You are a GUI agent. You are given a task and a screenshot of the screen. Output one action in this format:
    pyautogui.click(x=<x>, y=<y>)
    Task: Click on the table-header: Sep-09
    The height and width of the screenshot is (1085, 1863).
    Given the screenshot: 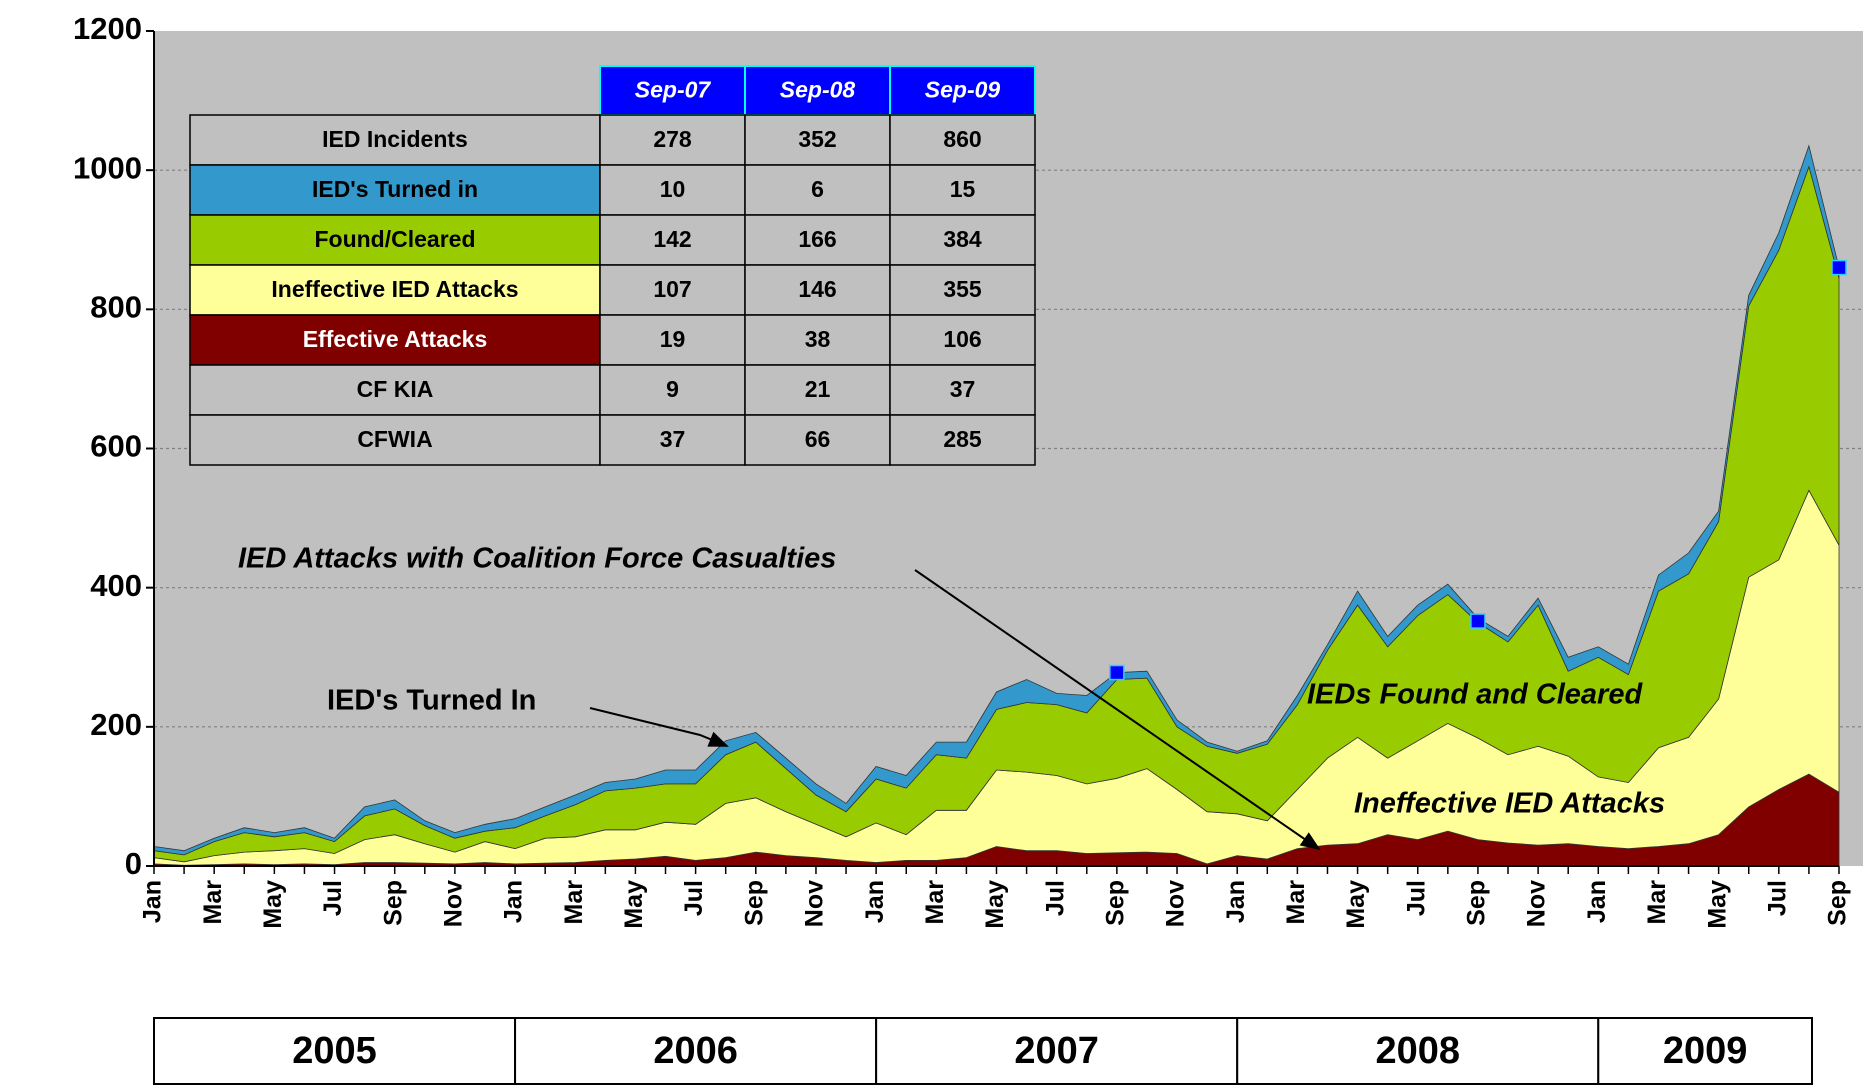 What is the action you would take?
    pyautogui.click(x=963, y=90)
    